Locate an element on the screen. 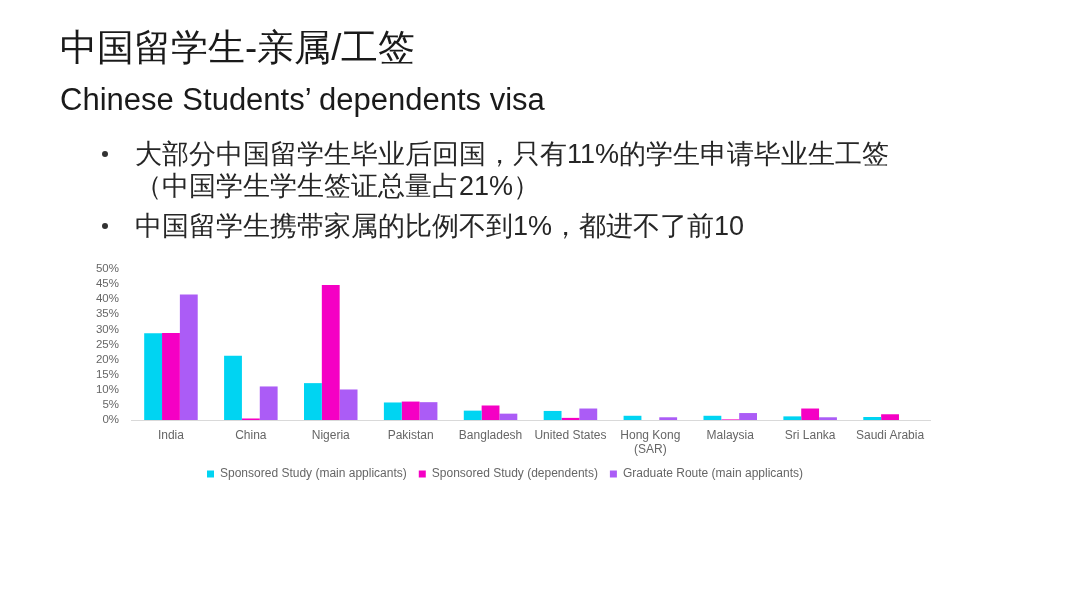 The image size is (1080, 608). x-tick-label: Sri Lanka is located at coordinates (810, 434).